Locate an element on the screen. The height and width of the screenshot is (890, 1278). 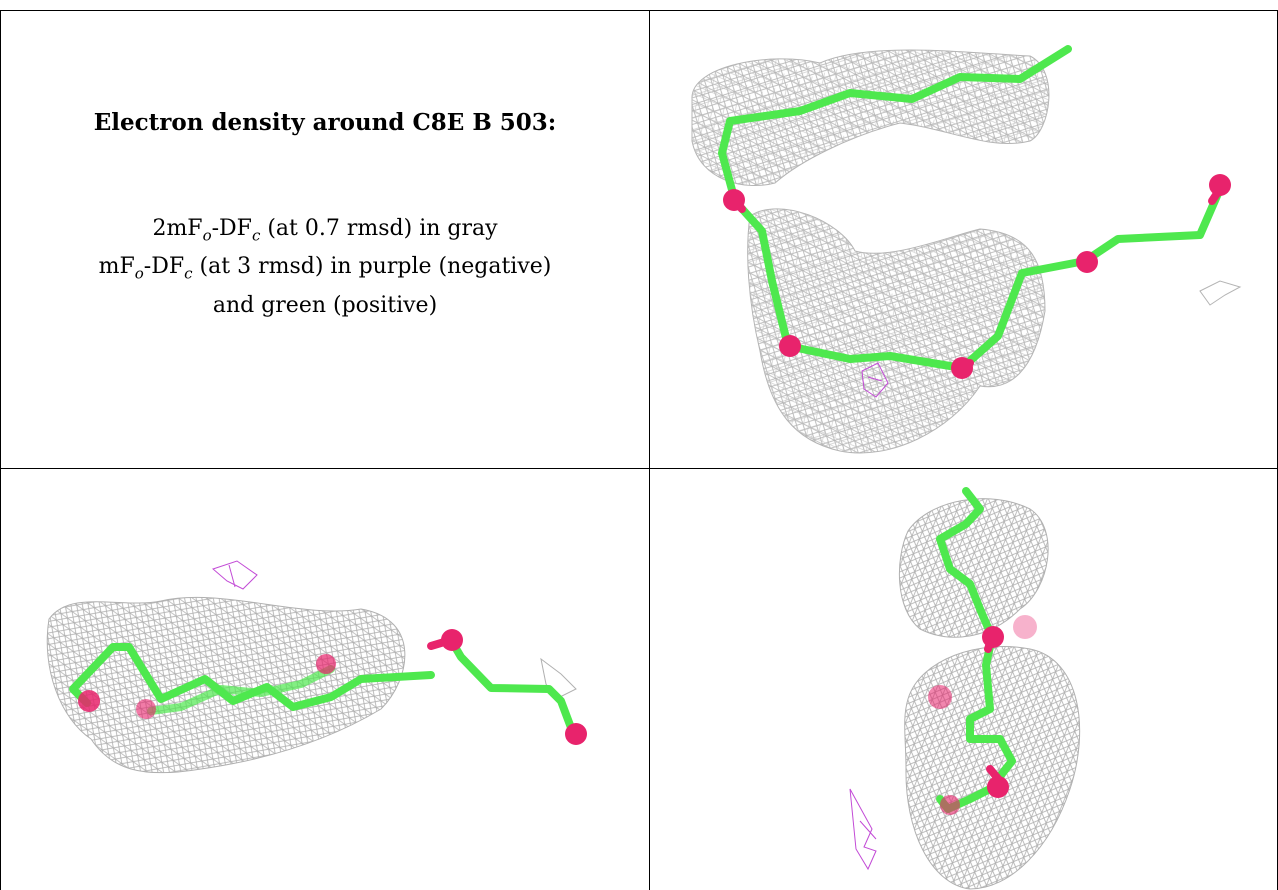
density-image-top-view is located at coordinates (965, 688).